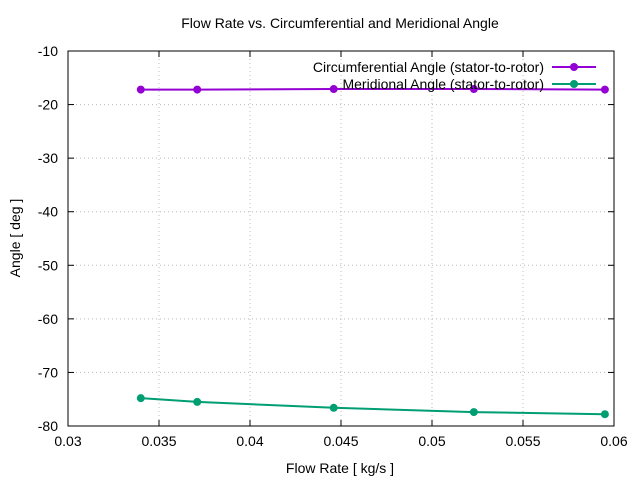 The image size is (640, 485). What do you see at coordinates (15, 238) in the screenshot?
I see `y-axis-label: Angle [ deg ]` at bounding box center [15, 238].